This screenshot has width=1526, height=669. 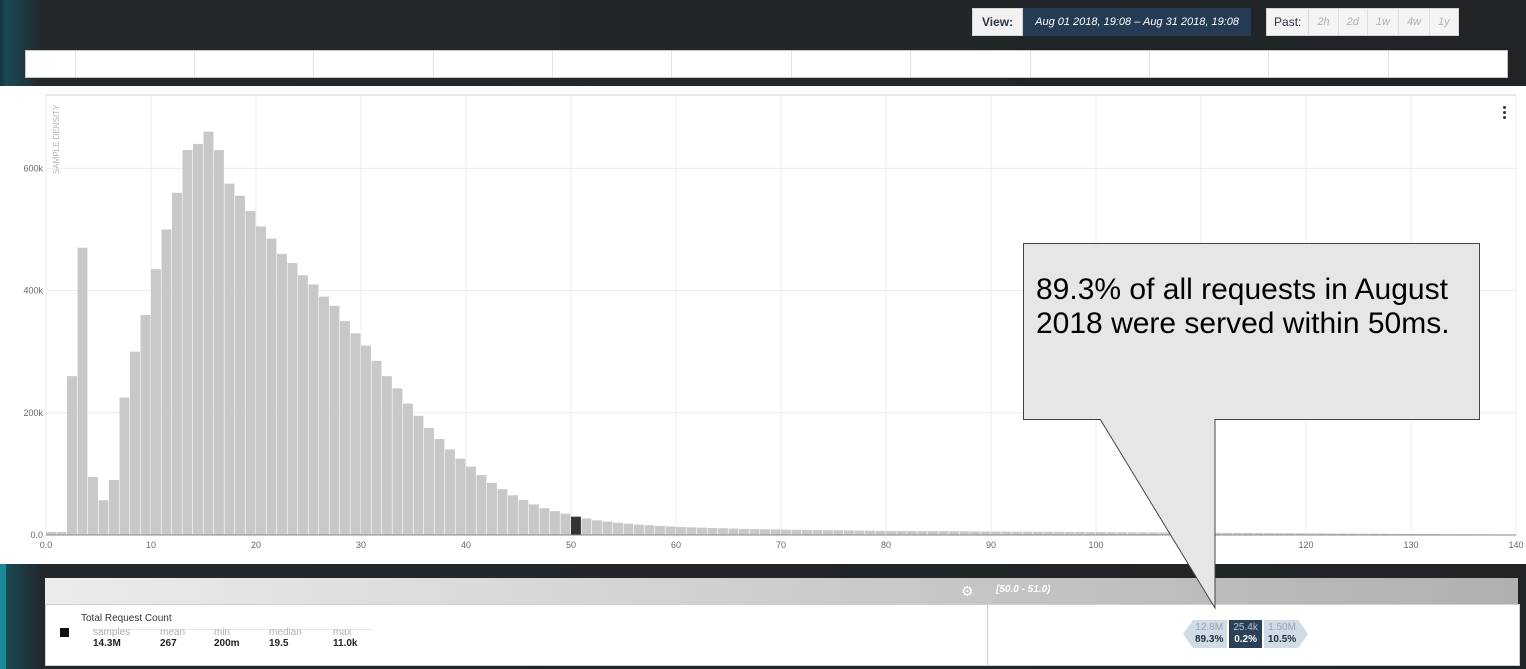 I want to click on stat-min: min 200m, so click(x=227, y=639).